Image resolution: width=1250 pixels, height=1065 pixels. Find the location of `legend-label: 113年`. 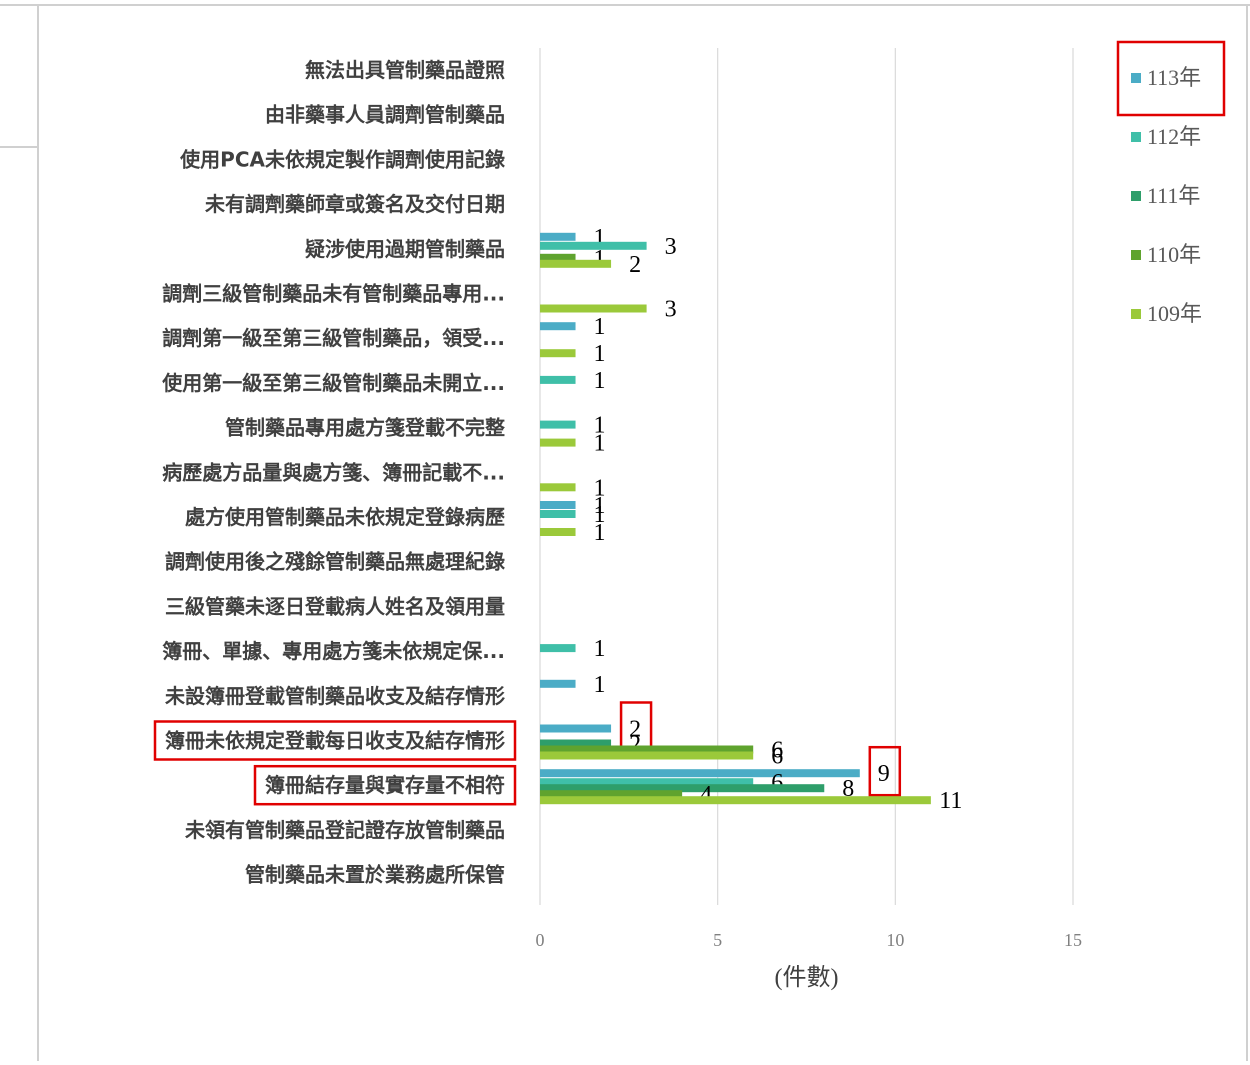

legend-label: 113年 is located at coordinates (1174, 77).